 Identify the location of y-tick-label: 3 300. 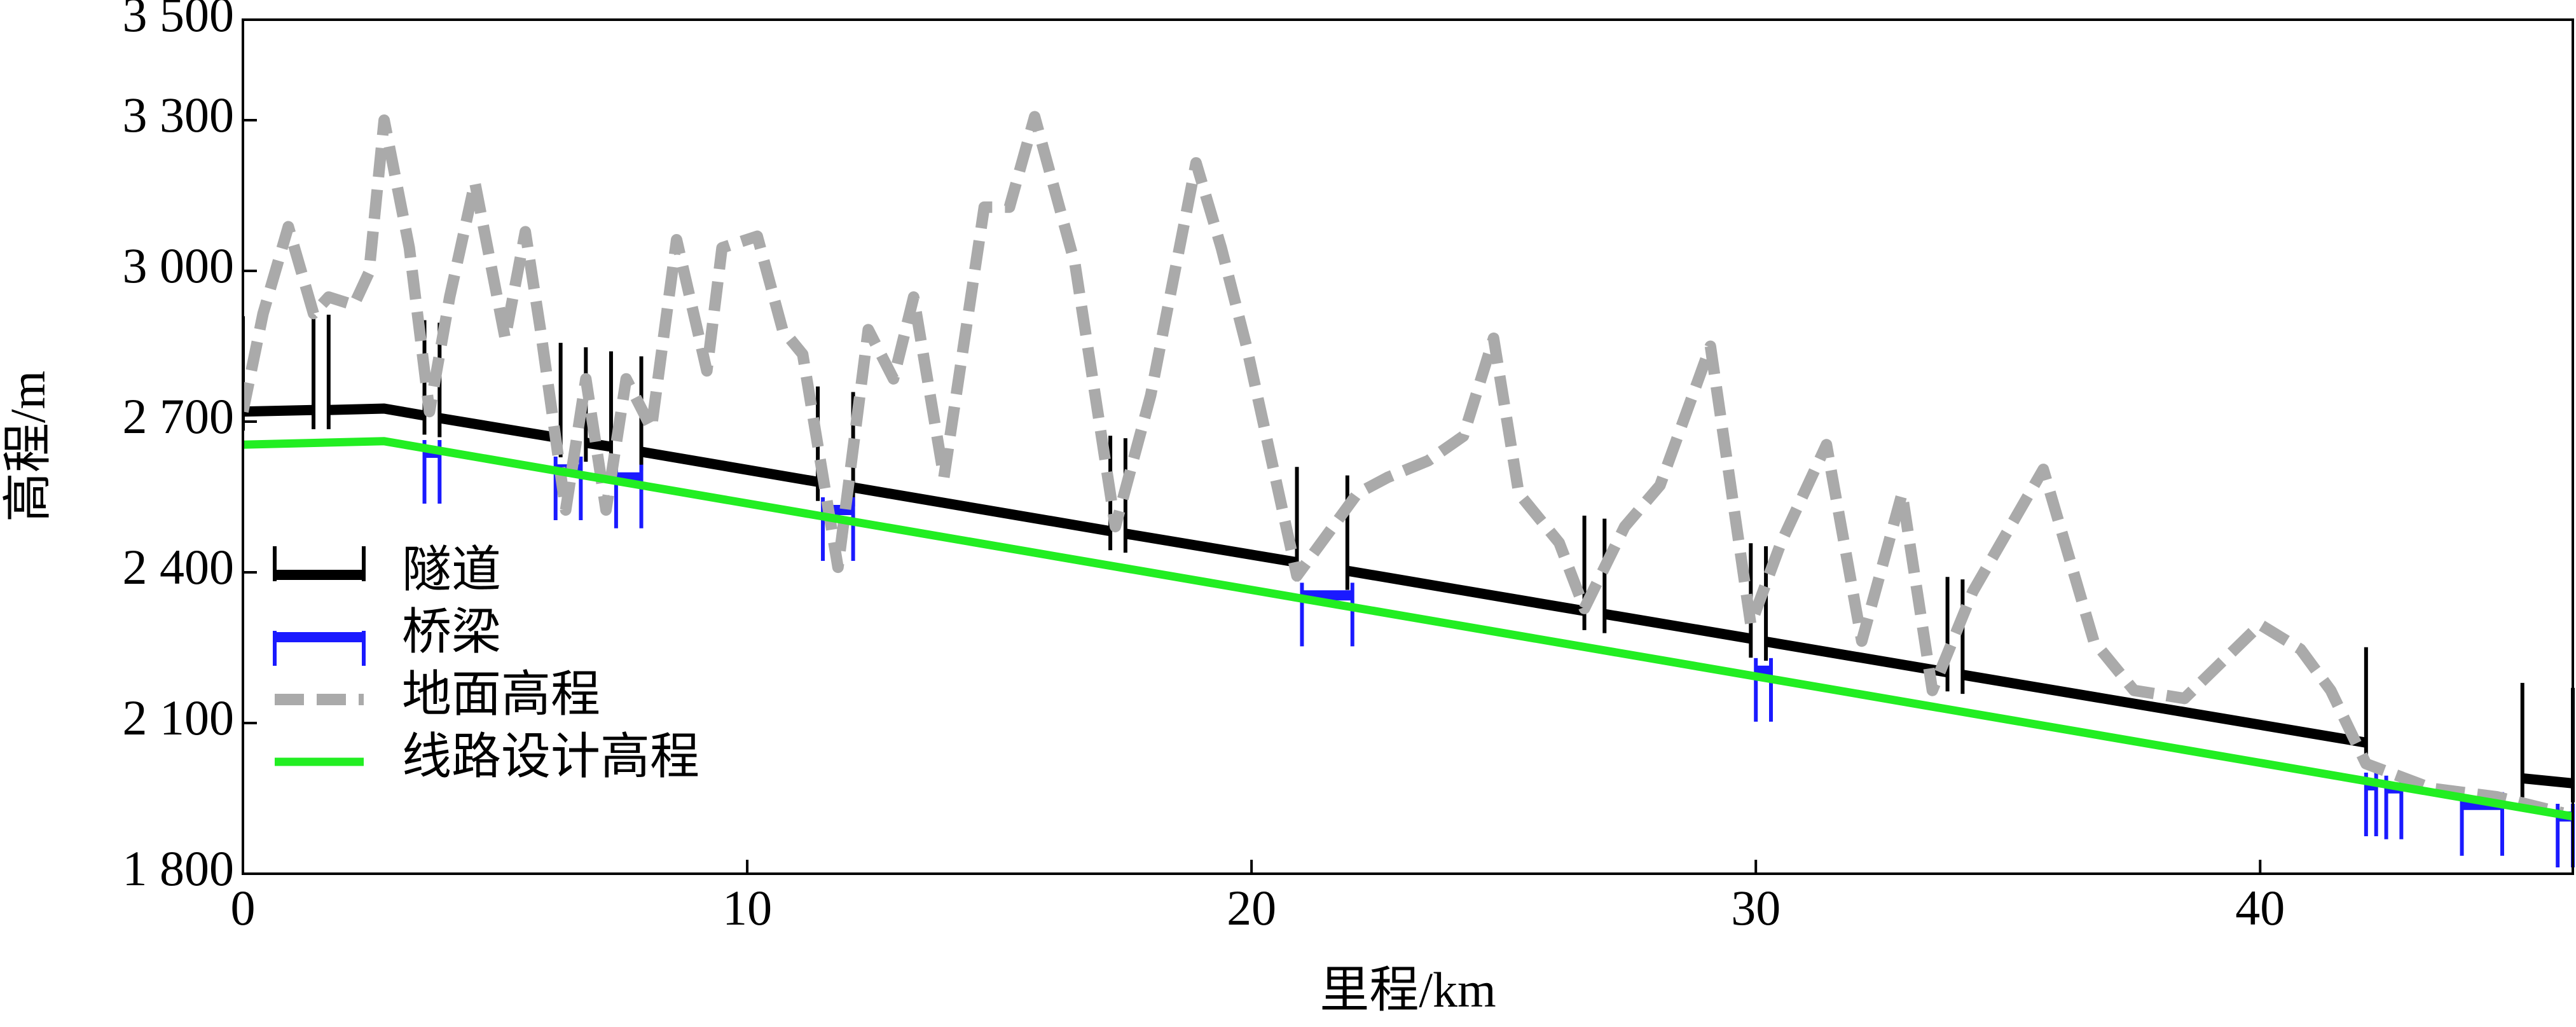
(179, 114).